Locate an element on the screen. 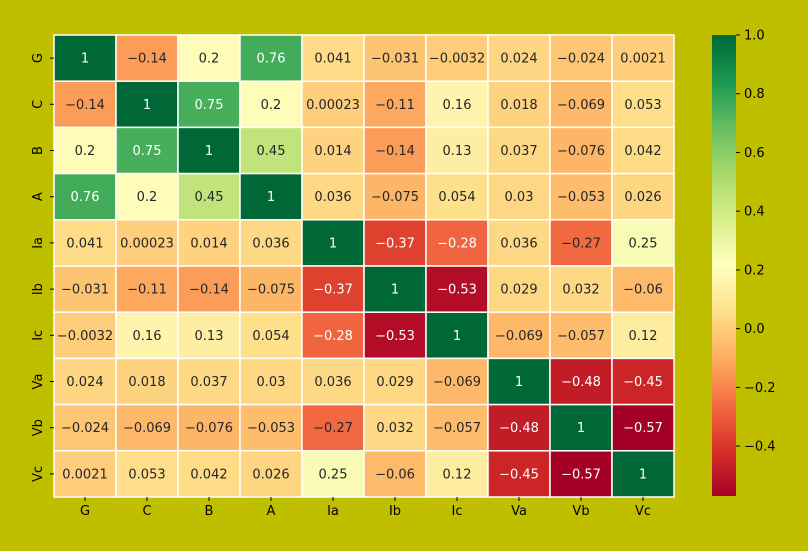 The height and width of the screenshot is (551, 808). heatmap-cell-Ib-Ib is located at coordinates (395, 289).